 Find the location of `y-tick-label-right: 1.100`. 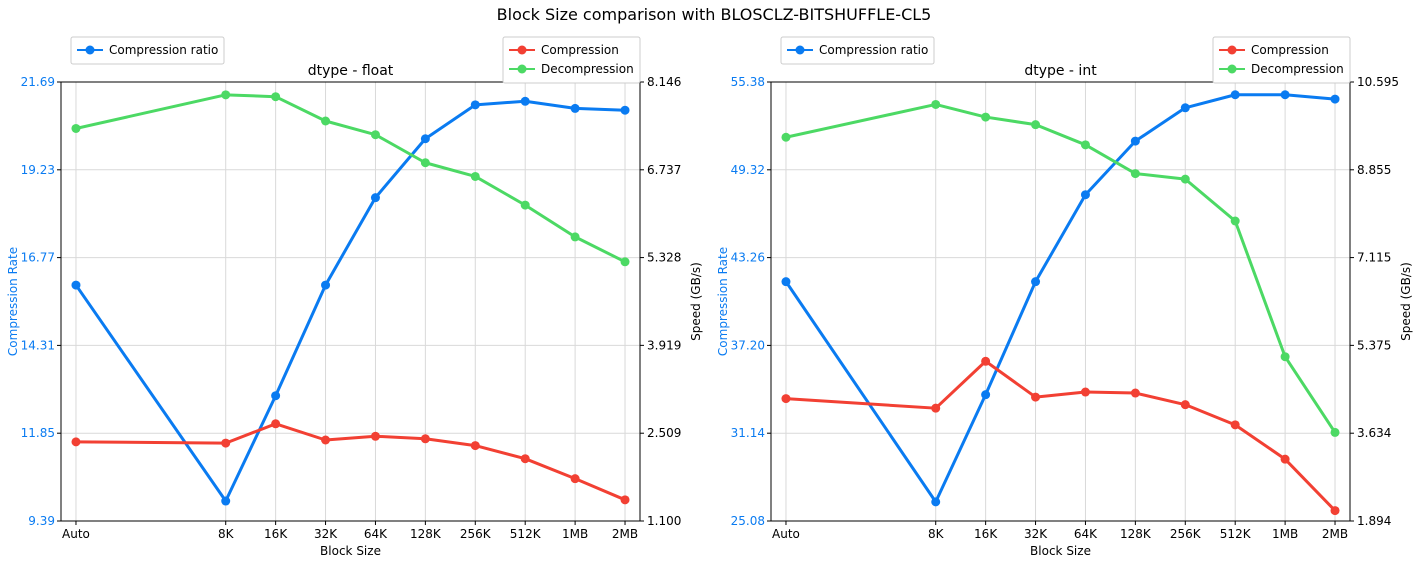

y-tick-label-right: 1.100 is located at coordinates (664, 521).